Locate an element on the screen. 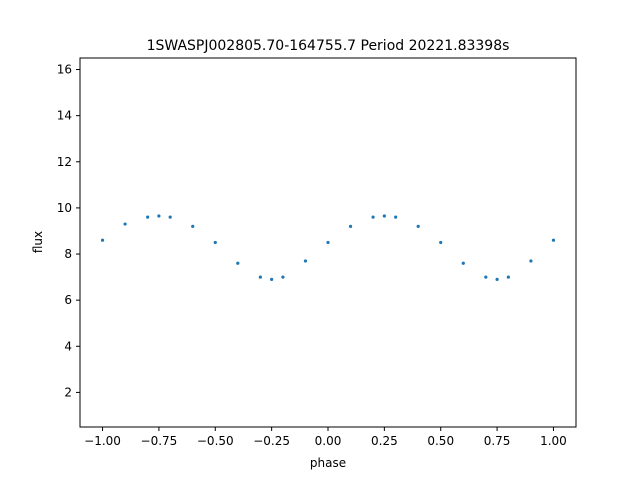 This screenshot has width=640, height=480. x-tick-label: −0.25 is located at coordinates (271, 441).